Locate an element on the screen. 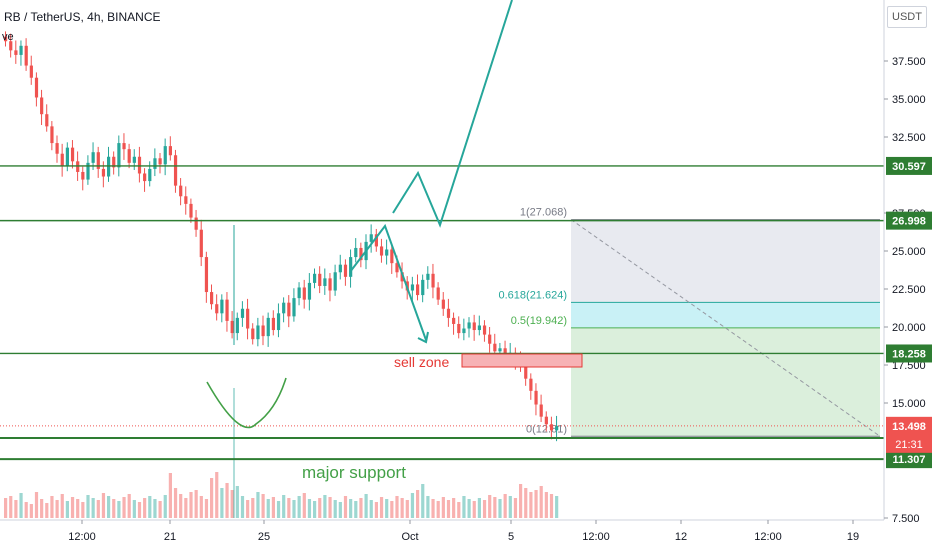 The width and height of the screenshot is (932, 550). sell-zone-box is located at coordinates (522, 360).